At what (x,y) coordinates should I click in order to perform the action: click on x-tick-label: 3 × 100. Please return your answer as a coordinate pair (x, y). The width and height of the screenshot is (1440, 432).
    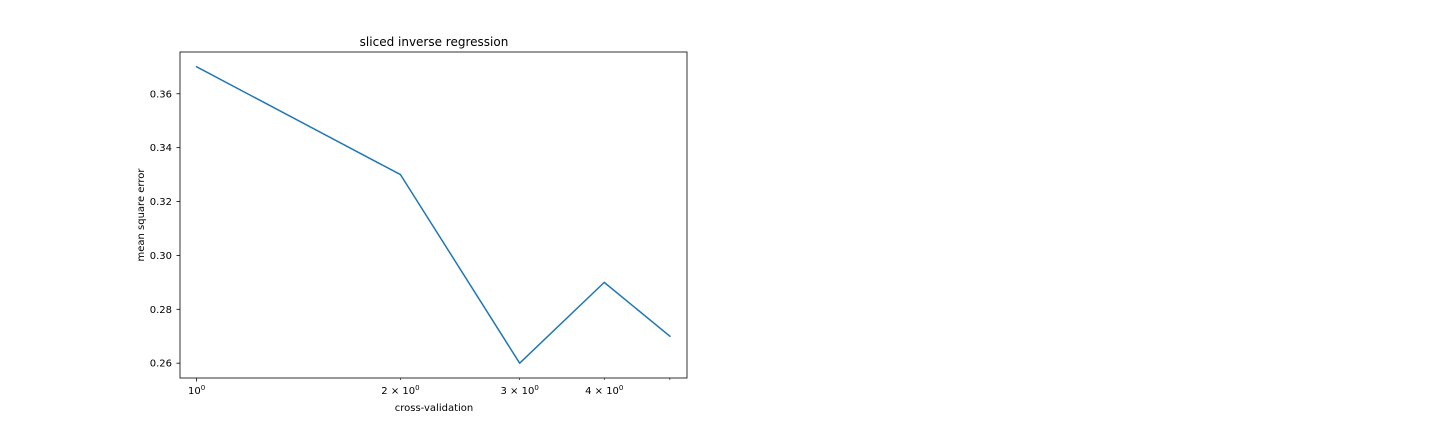
    Looking at the image, I should click on (520, 390).